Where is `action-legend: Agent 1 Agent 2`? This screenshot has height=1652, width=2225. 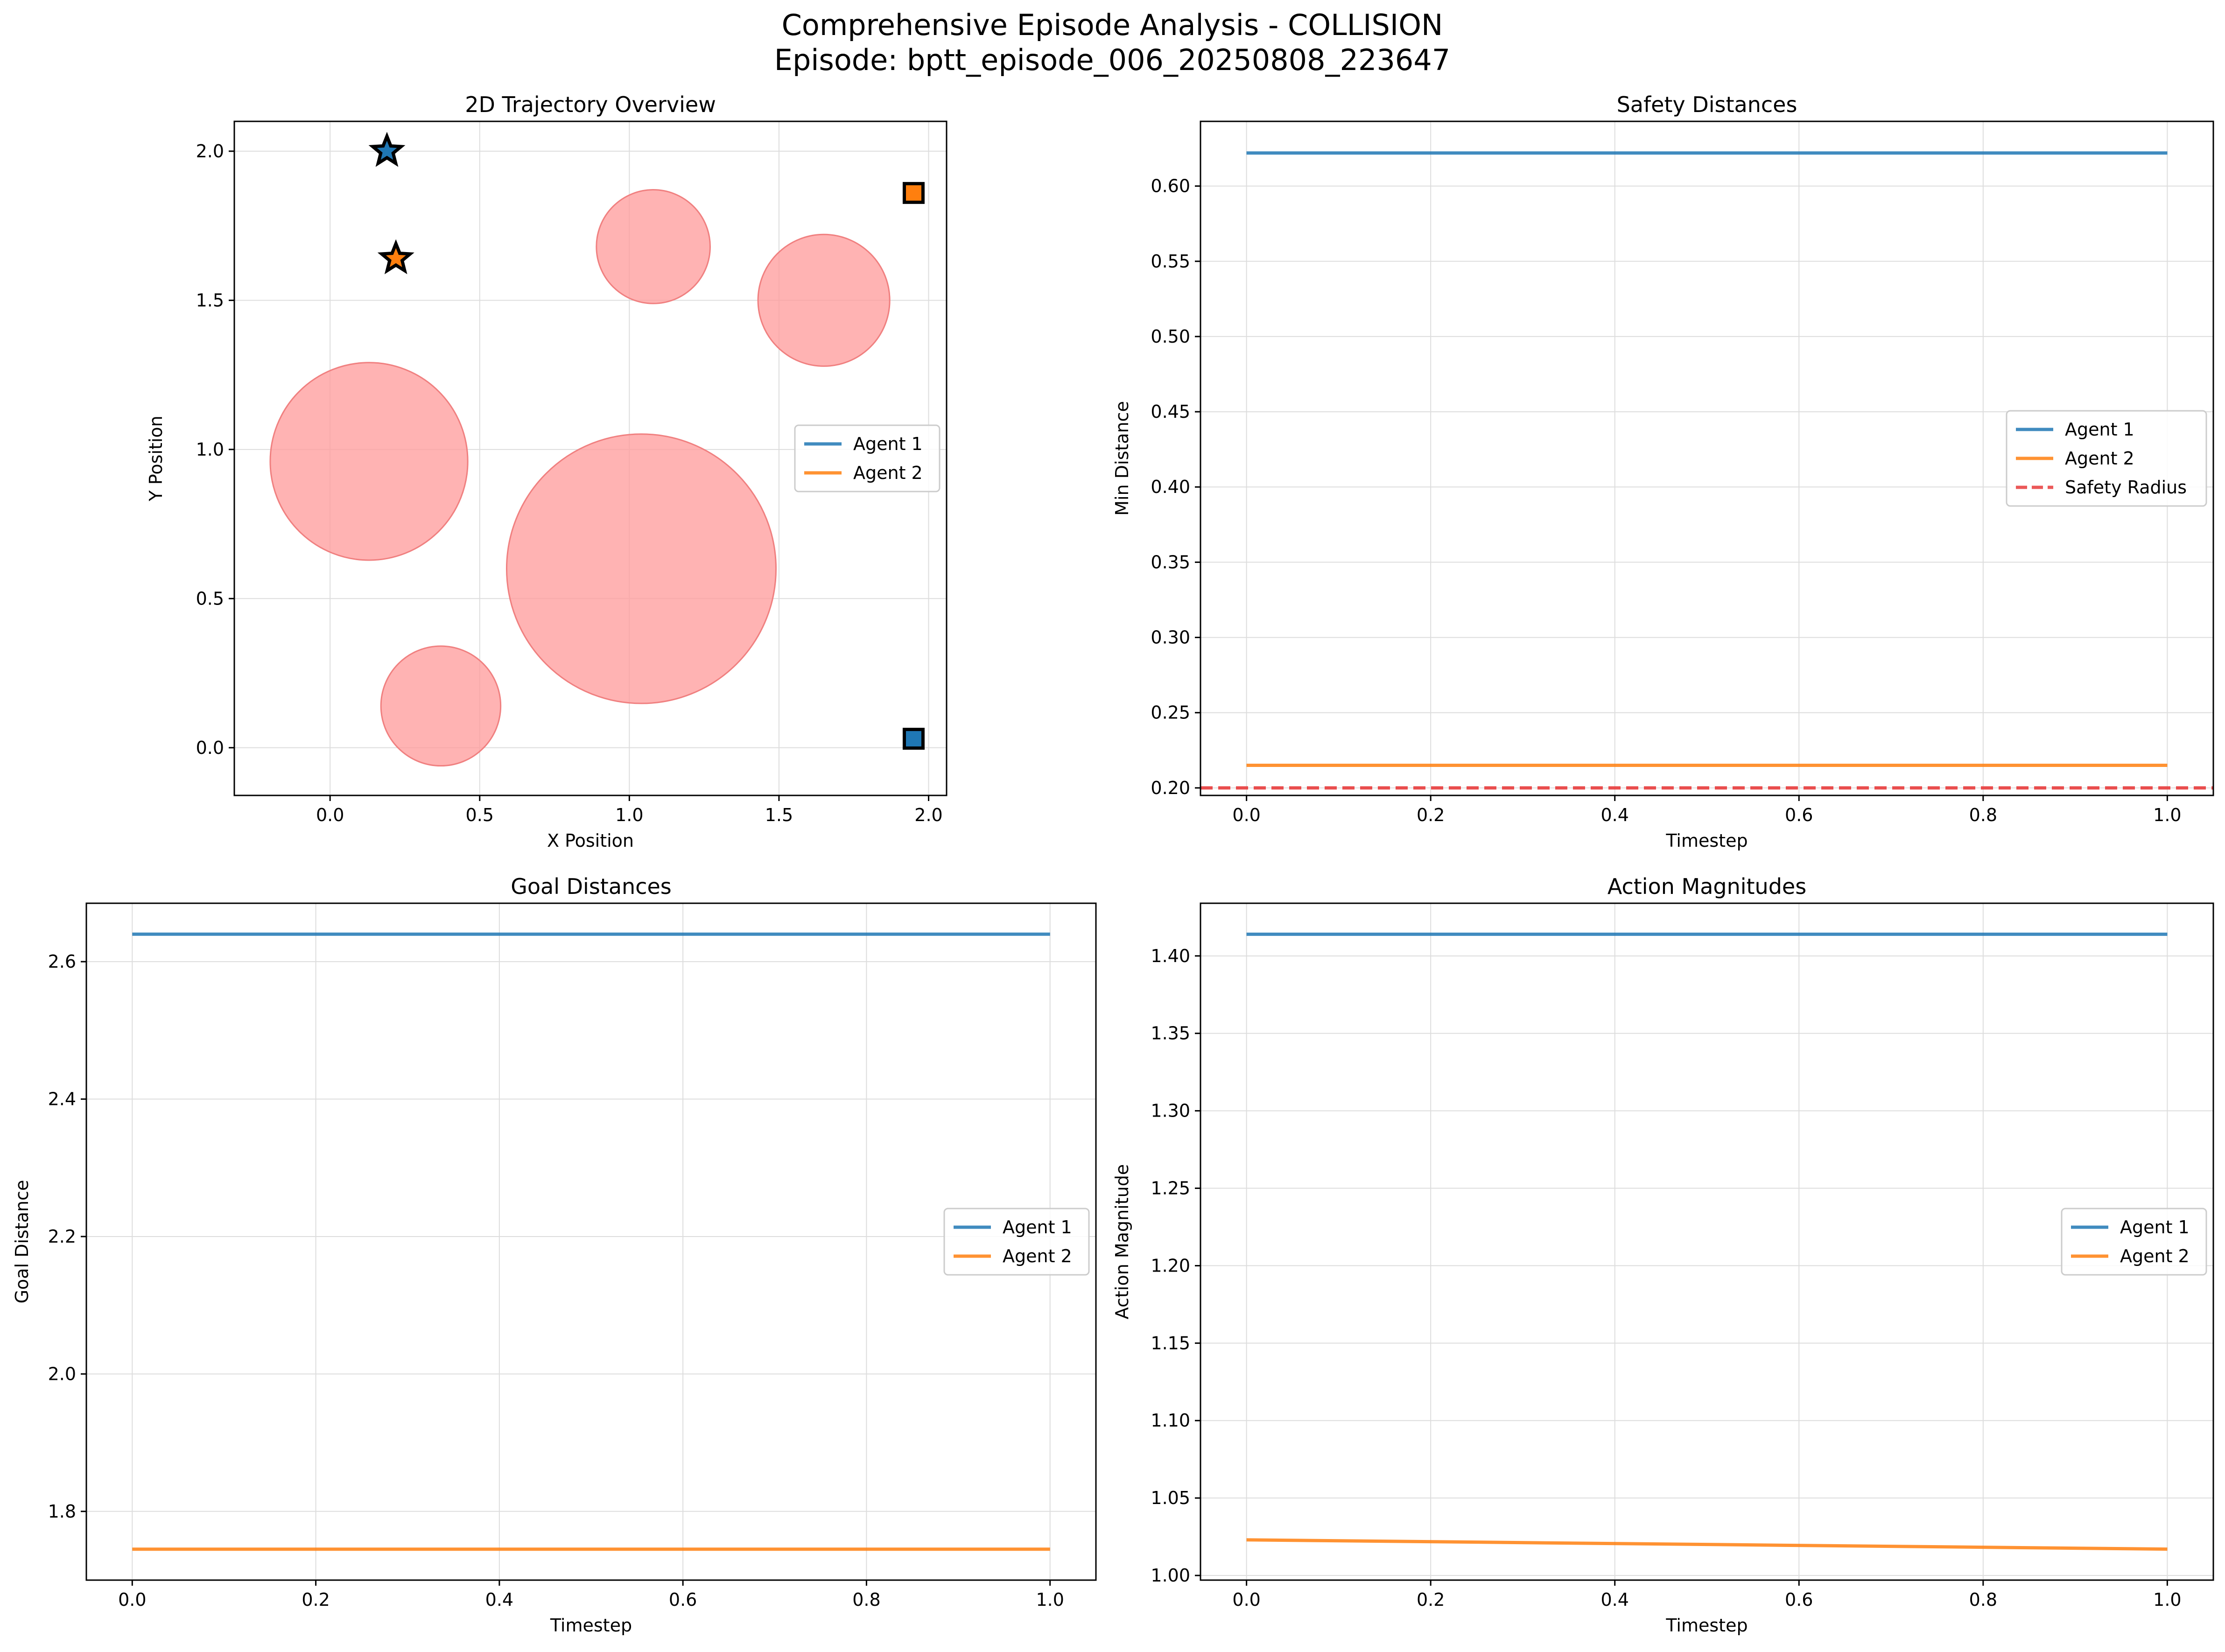 action-legend: Agent 1 Agent 2 is located at coordinates (2134, 1242).